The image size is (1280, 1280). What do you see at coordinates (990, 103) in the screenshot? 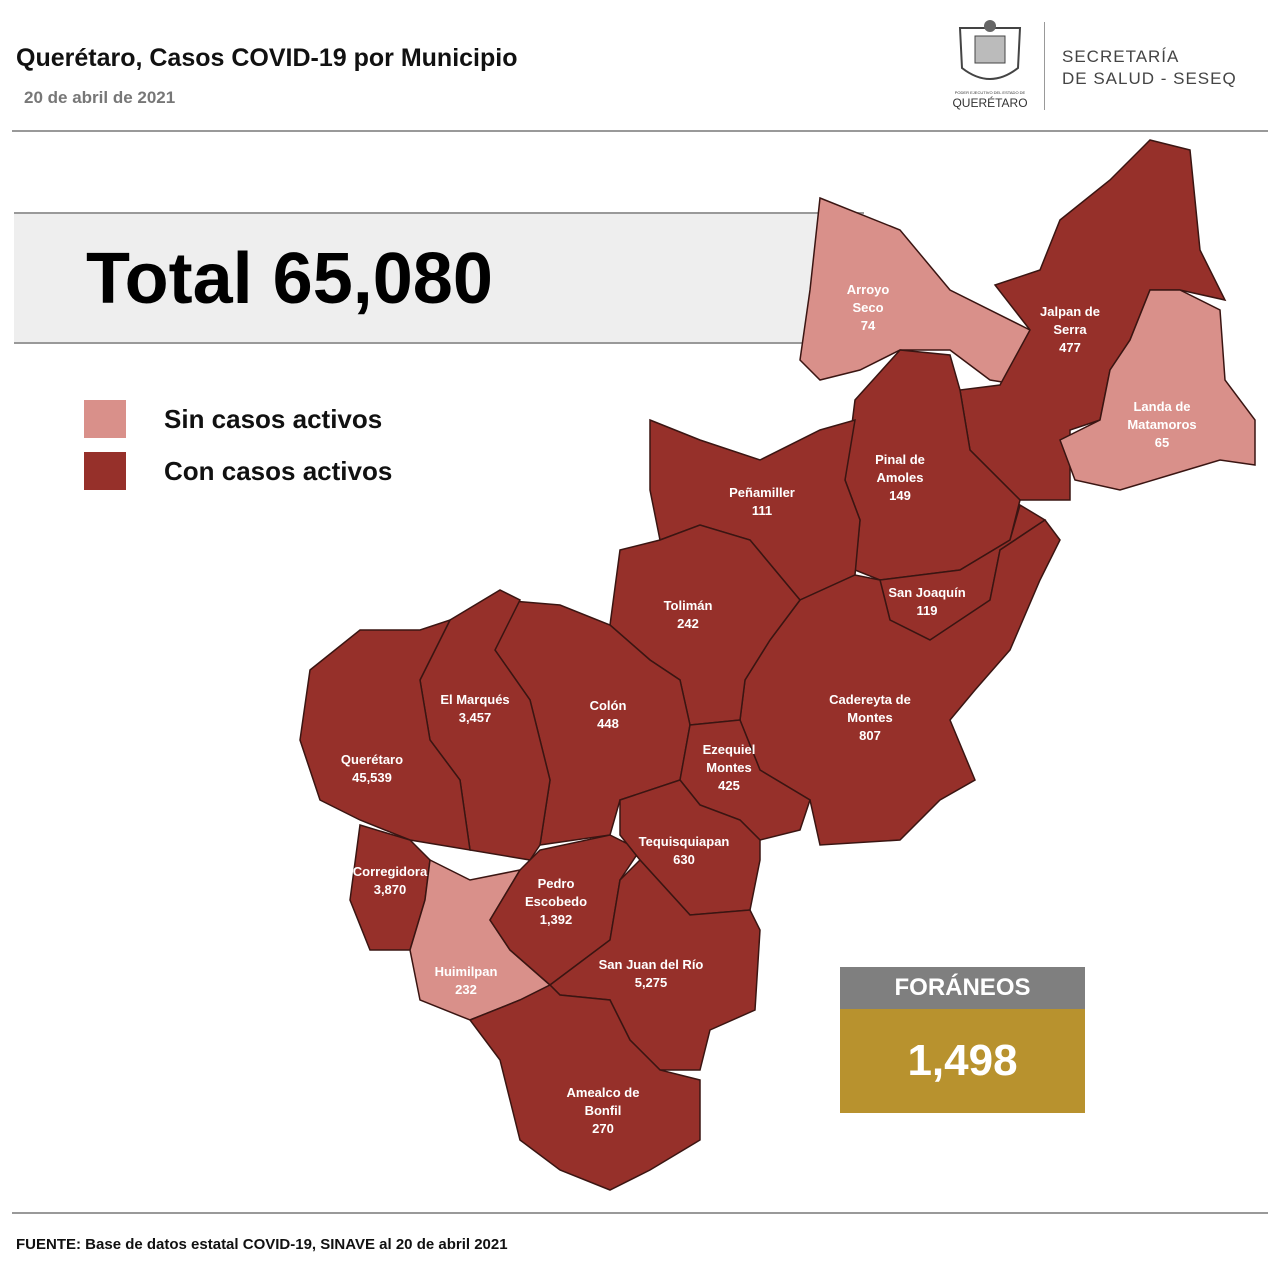
I see `logo-name: QUERÉTARO` at bounding box center [990, 103].